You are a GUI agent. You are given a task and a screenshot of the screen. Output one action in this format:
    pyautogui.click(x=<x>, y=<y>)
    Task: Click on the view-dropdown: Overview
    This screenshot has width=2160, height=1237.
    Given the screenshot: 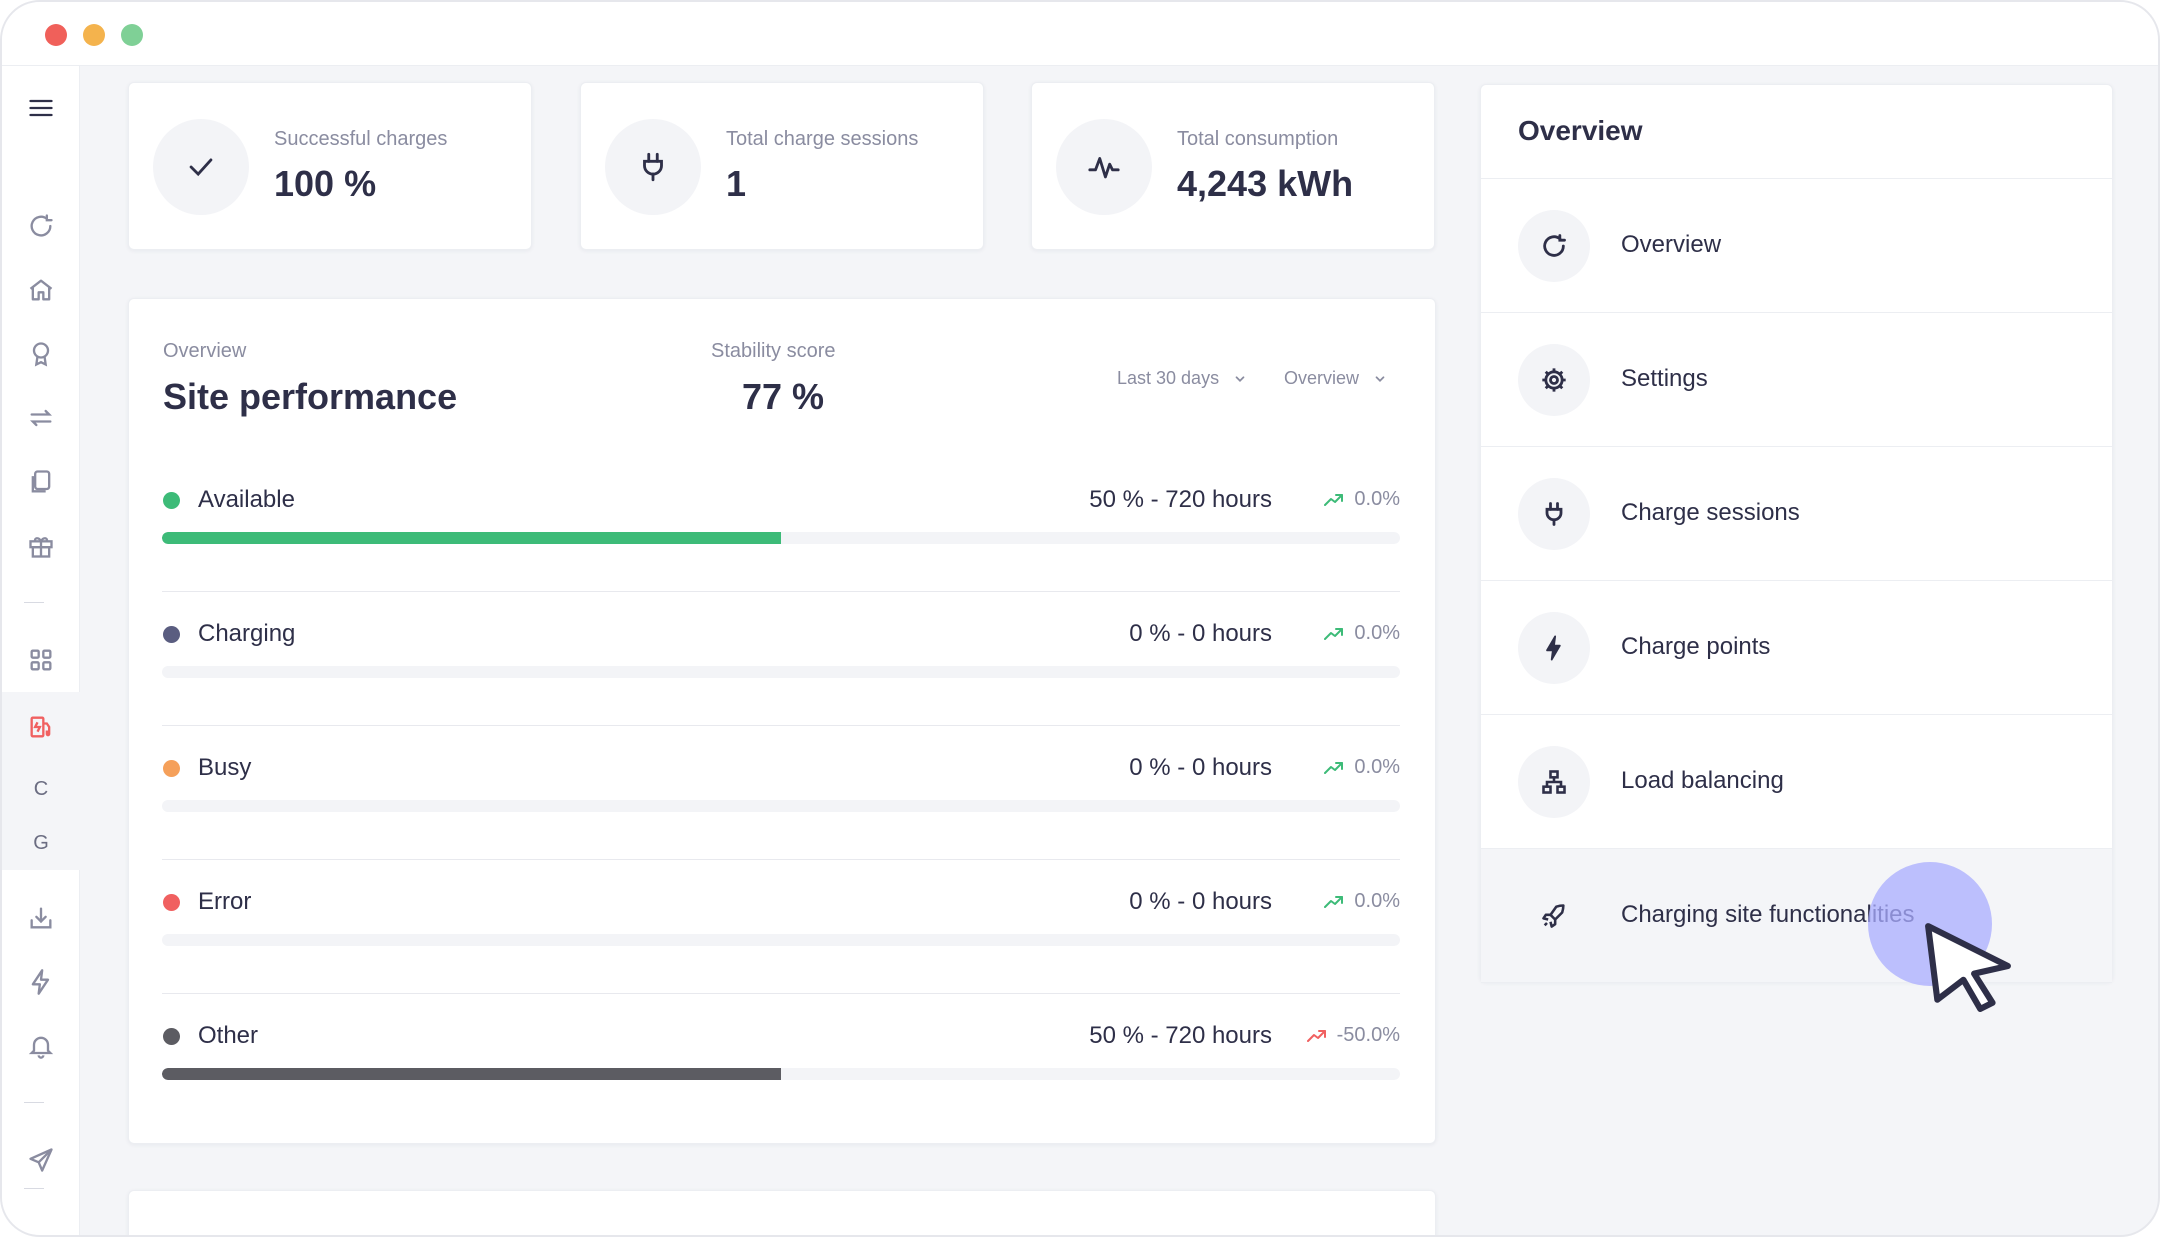 What is the action you would take?
    pyautogui.click(x=1335, y=378)
    